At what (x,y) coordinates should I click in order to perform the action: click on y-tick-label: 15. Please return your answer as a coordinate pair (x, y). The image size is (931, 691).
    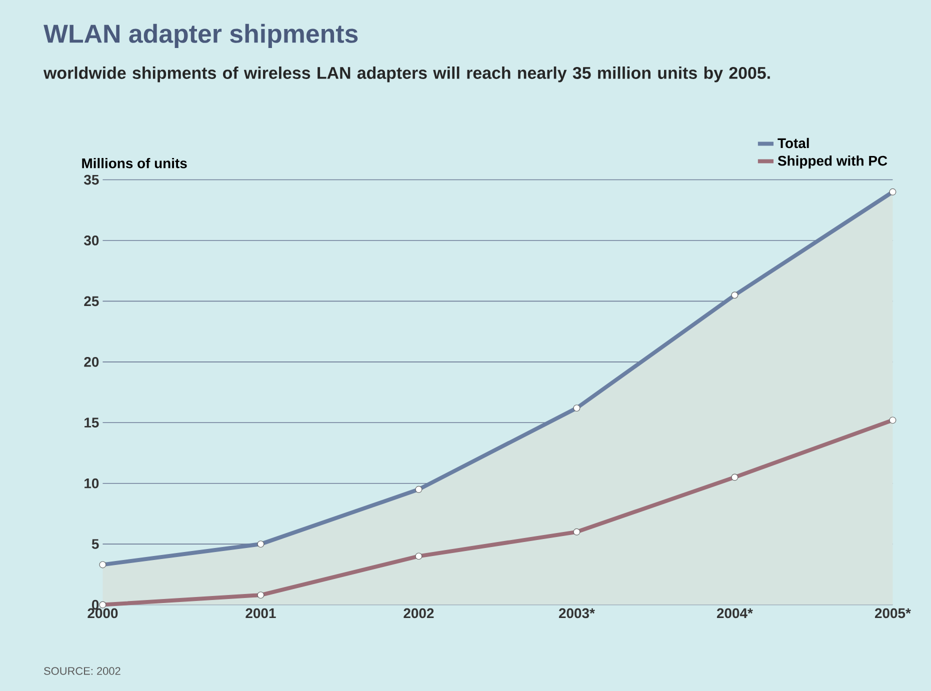
    Looking at the image, I should click on (91, 423).